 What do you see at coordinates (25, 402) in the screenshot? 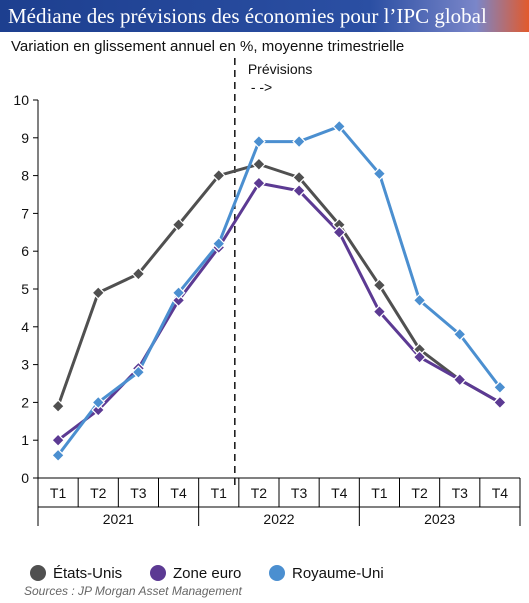
I see `y-tick-label: 2` at bounding box center [25, 402].